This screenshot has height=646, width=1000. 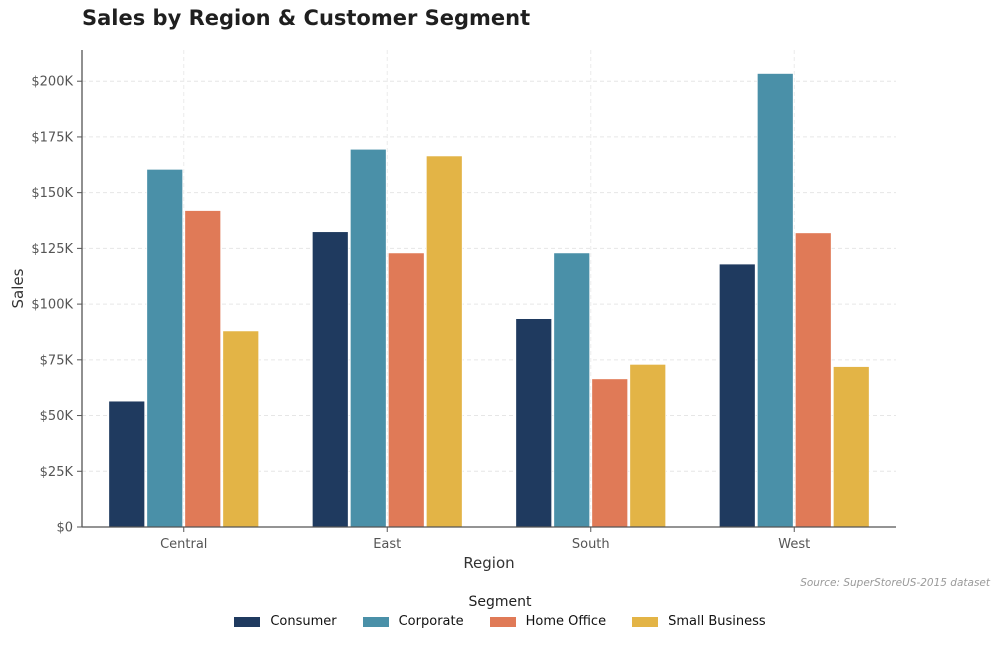 I want to click on y-tick-label: $150K, so click(x=52, y=193).